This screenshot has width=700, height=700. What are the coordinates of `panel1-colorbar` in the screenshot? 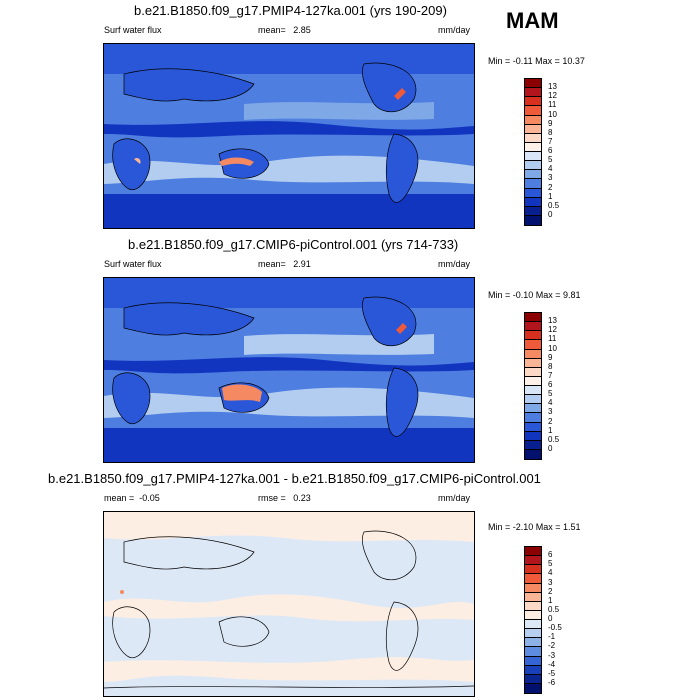 It's located at (533, 152).